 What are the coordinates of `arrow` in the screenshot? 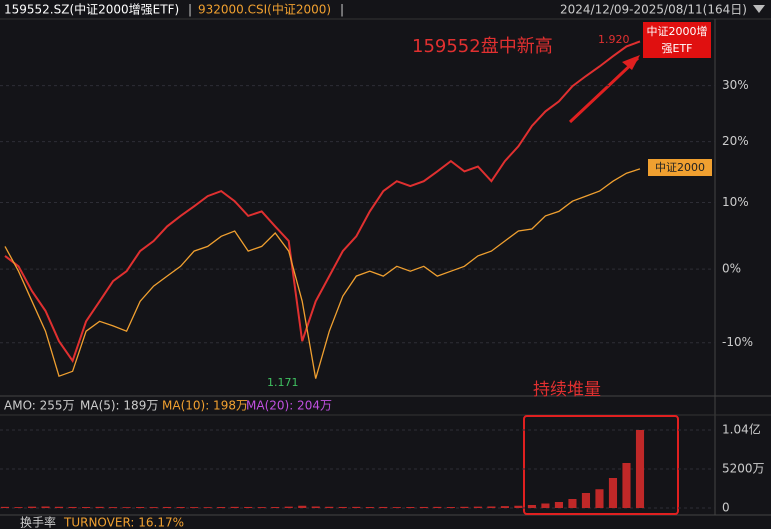 It's located at (604, 90).